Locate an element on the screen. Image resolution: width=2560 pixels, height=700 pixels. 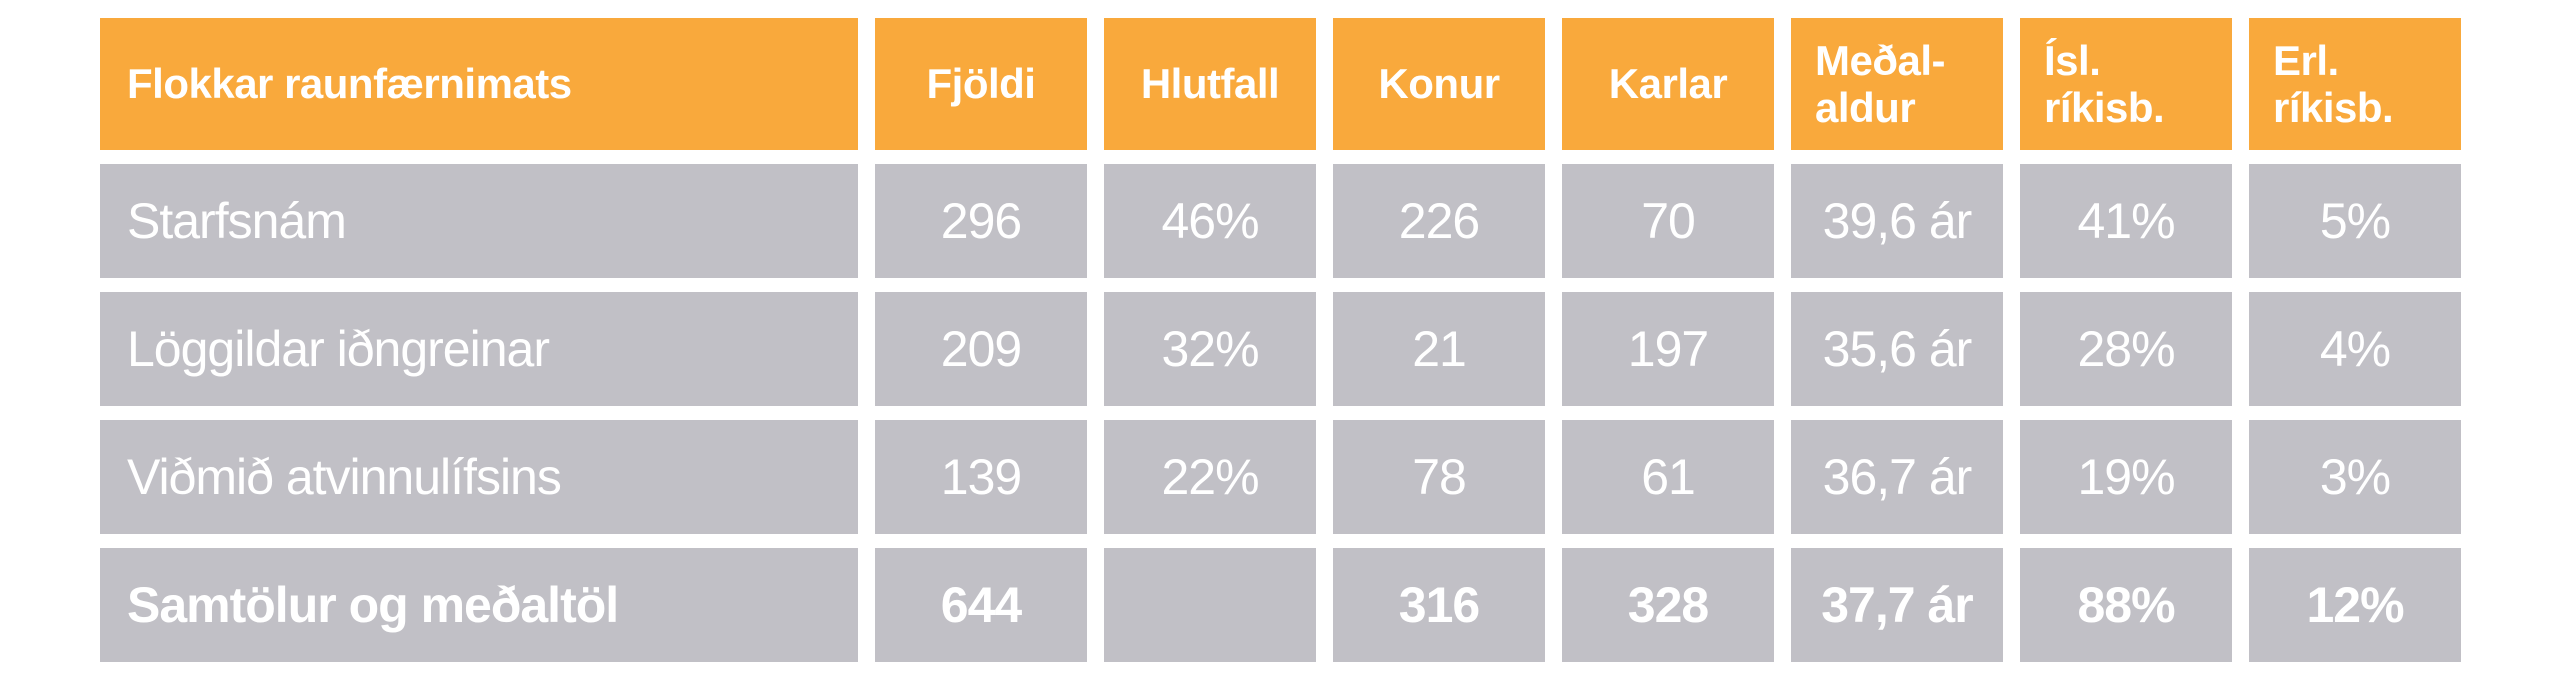
value-cell: 296 is located at coordinates (981, 221).